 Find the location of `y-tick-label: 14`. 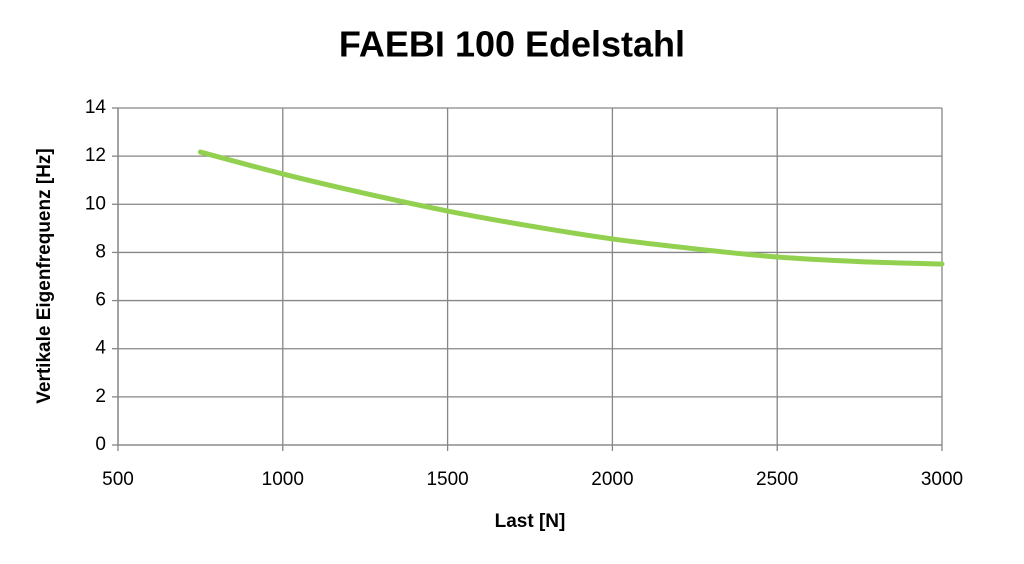

y-tick-label: 14 is located at coordinates (96, 107).